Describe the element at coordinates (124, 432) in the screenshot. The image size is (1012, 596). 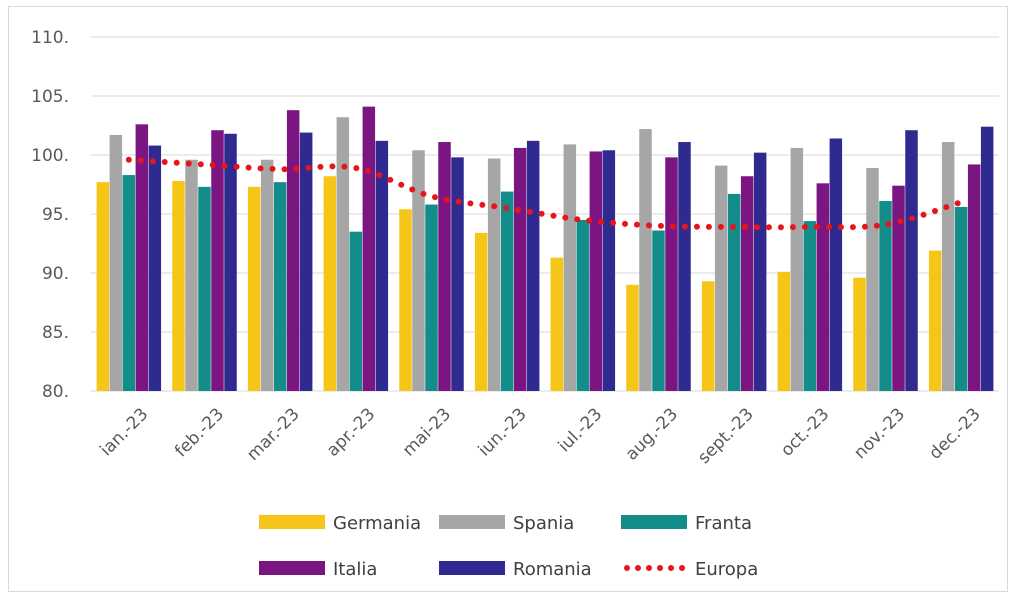
I see `x-tick-label: ian.-23` at that location.